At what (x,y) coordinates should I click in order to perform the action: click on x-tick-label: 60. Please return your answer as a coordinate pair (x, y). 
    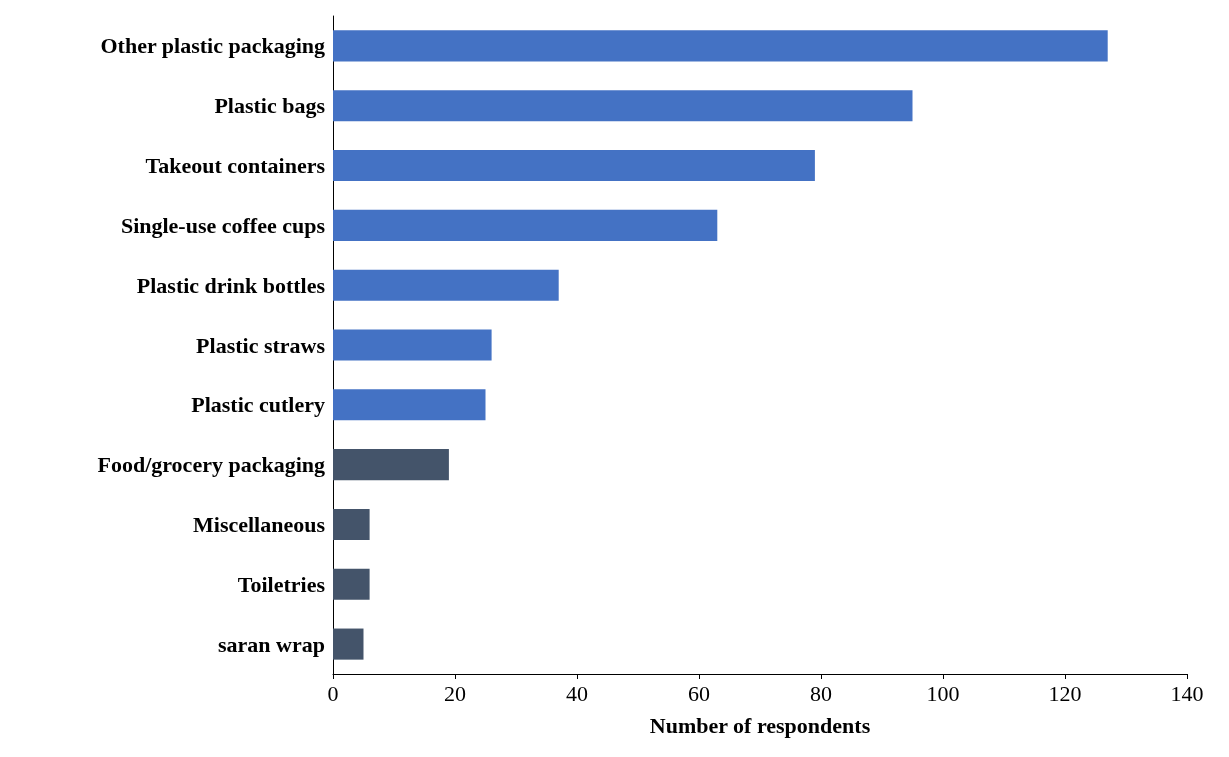
    Looking at the image, I should click on (699, 693).